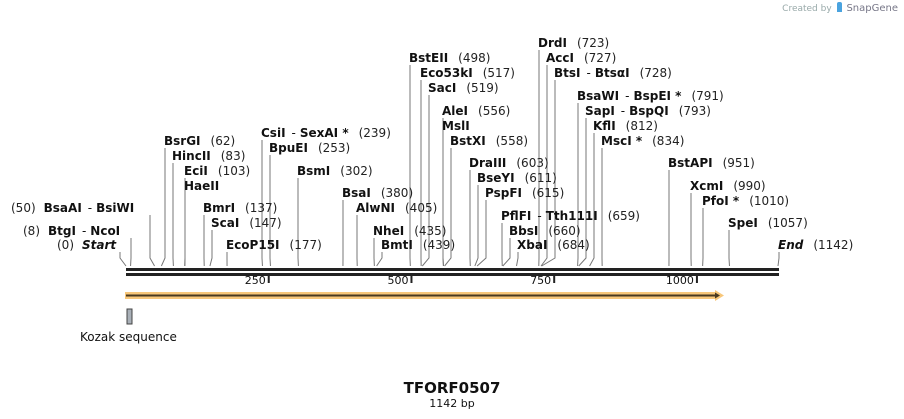 The height and width of the screenshot is (419, 904). Describe the element at coordinates (711, 163) in the screenshot. I see `cut-site-bstapi: BstAPI (951)` at that location.